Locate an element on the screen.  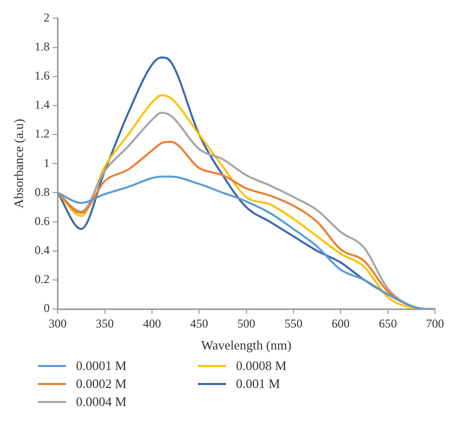
legend-label: 0.0004 M is located at coordinates (101, 402).